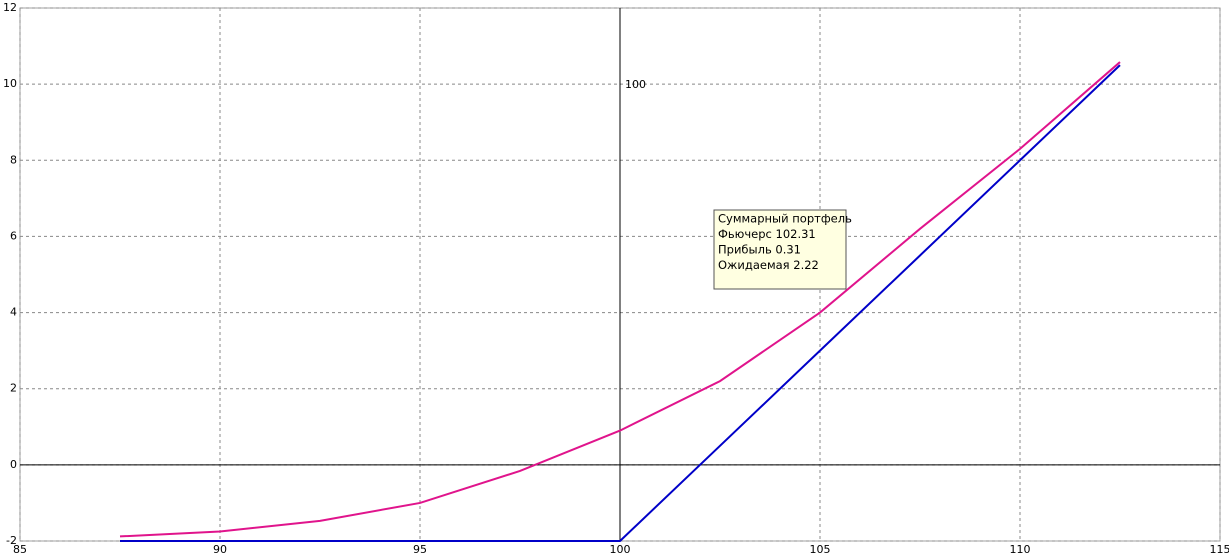 This screenshot has height=560, width=1229. What do you see at coordinates (13, 312) in the screenshot?
I see `y-tick-label: 4` at bounding box center [13, 312].